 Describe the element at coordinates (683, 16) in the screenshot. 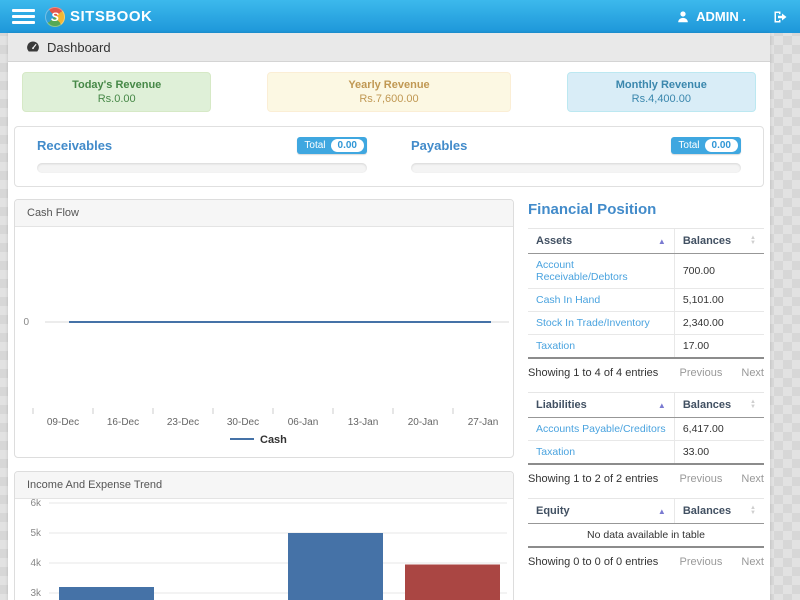

I see `user-icon` at that location.